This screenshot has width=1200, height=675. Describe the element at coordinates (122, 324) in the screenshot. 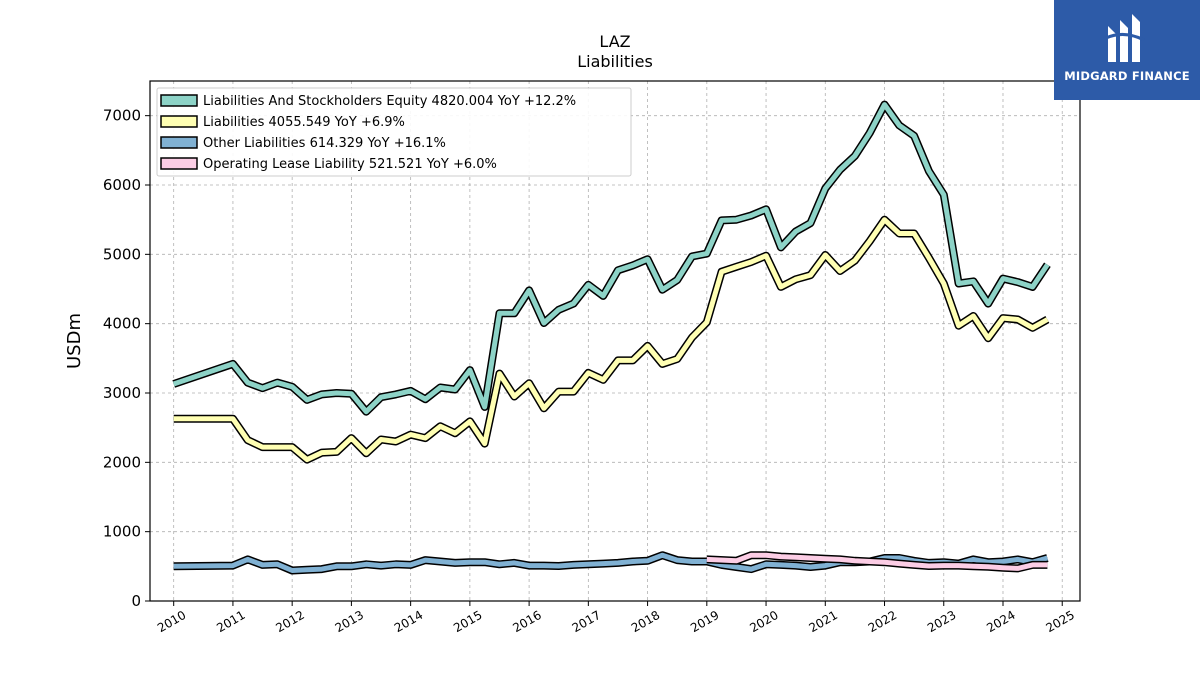

I see `y-tick-label: 4000` at that location.